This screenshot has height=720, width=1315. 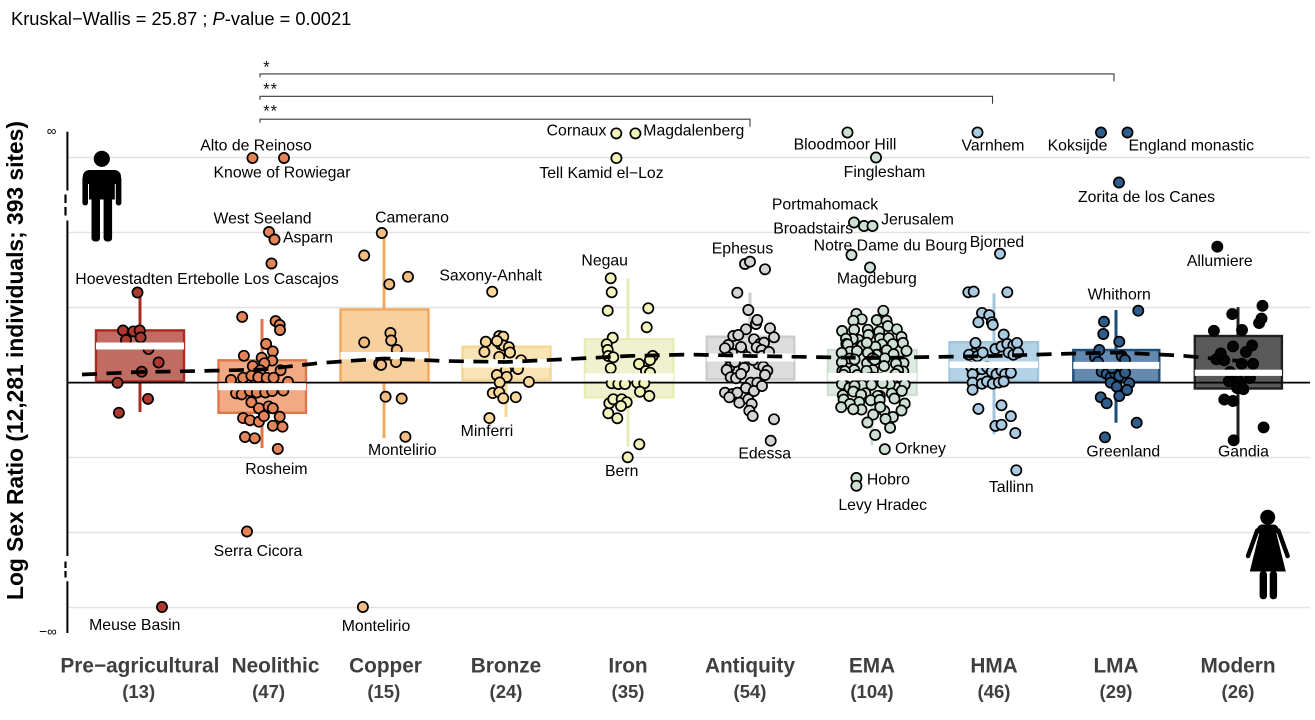 What do you see at coordinates (825, 205) in the screenshot?
I see `svg-text: Portmahomack` at bounding box center [825, 205].